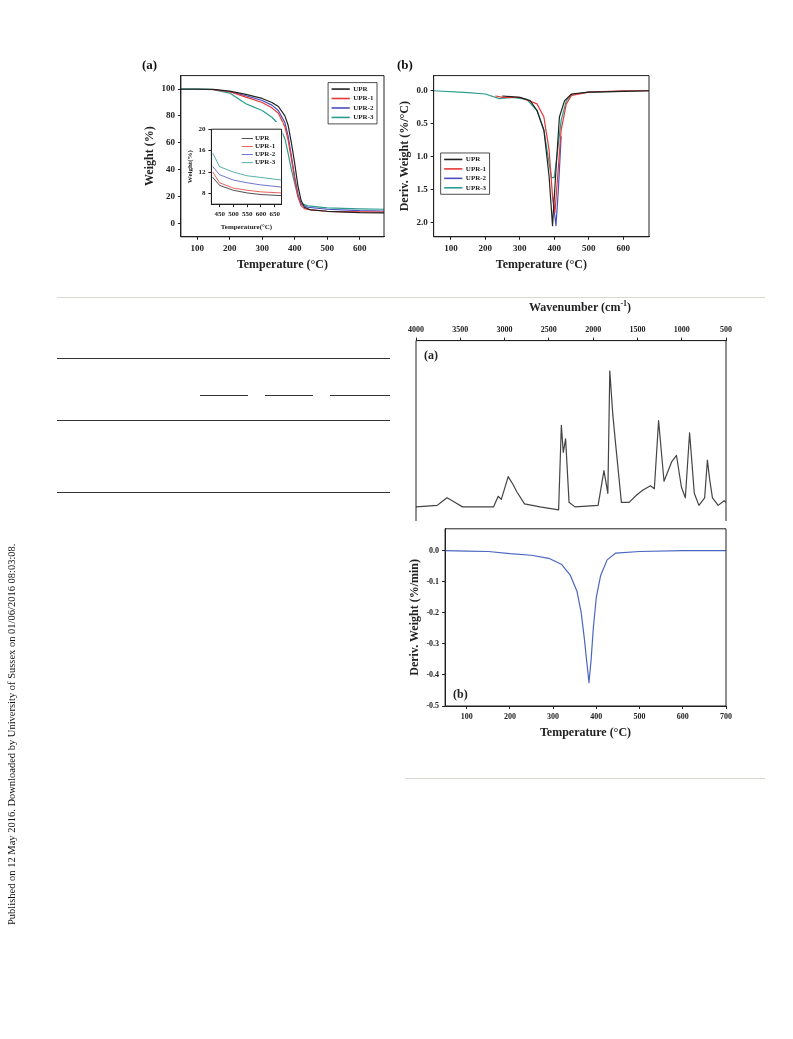  What do you see at coordinates (404, 156) in the screenshot?
I see `y-axis-title: Deriv. Weight (%/°C)` at bounding box center [404, 156].